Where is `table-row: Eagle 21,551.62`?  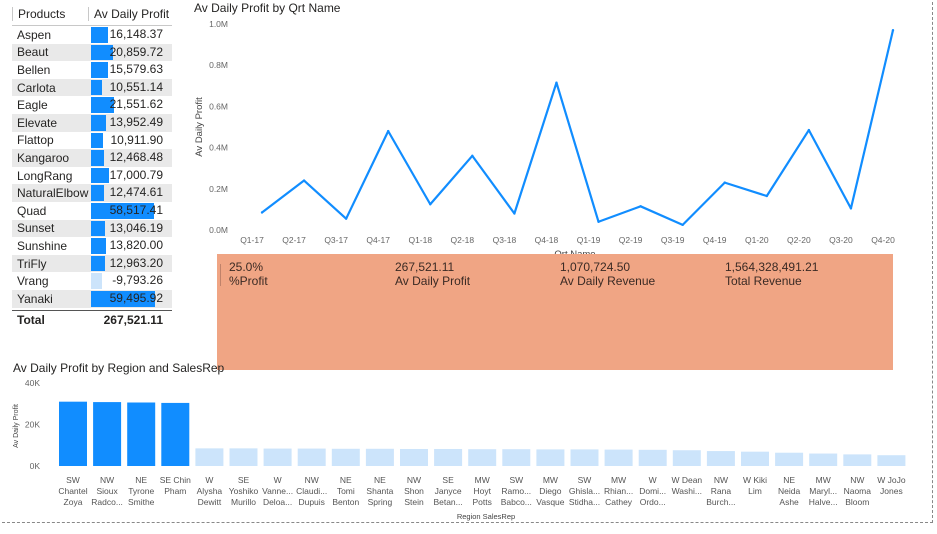 table-row: Eagle 21,551.62 is located at coordinates (92, 105).